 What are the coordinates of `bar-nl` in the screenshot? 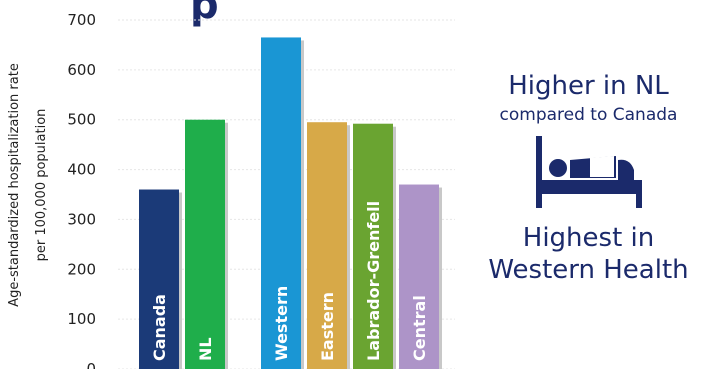 It's located at (205, 244).